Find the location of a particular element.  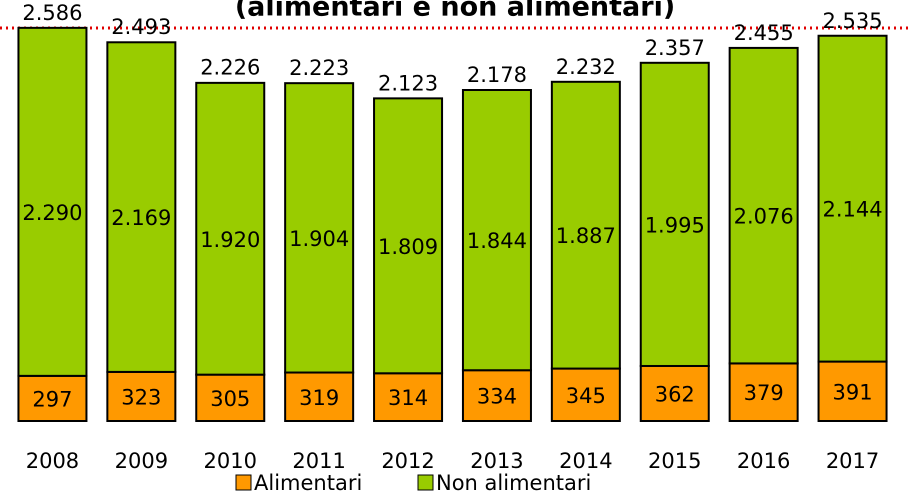

x-tick-label: 2008 is located at coordinates (52, 461).